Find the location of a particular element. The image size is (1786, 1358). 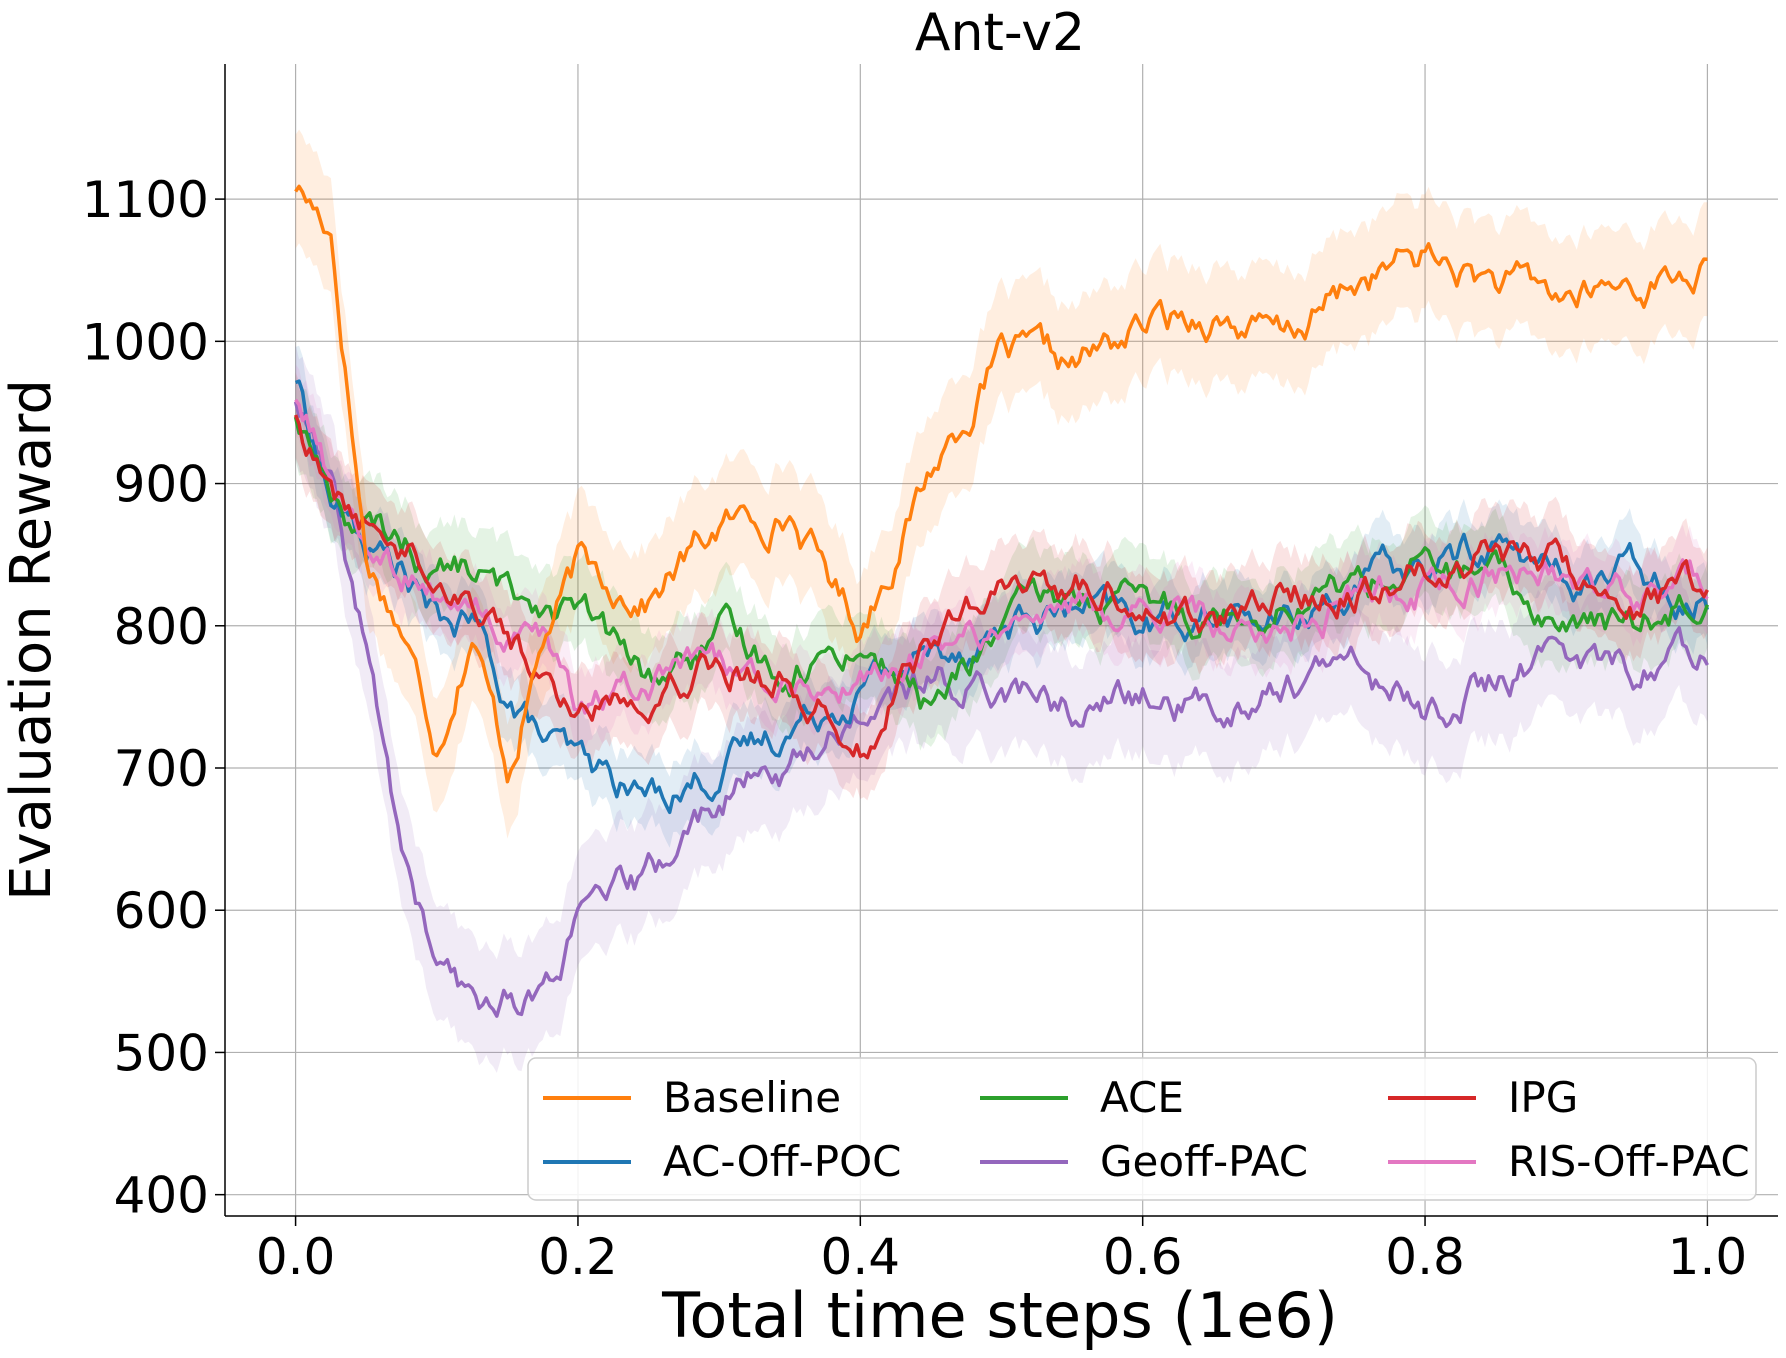

y-tick-label: 1100 is located at coordinates (145, 200).